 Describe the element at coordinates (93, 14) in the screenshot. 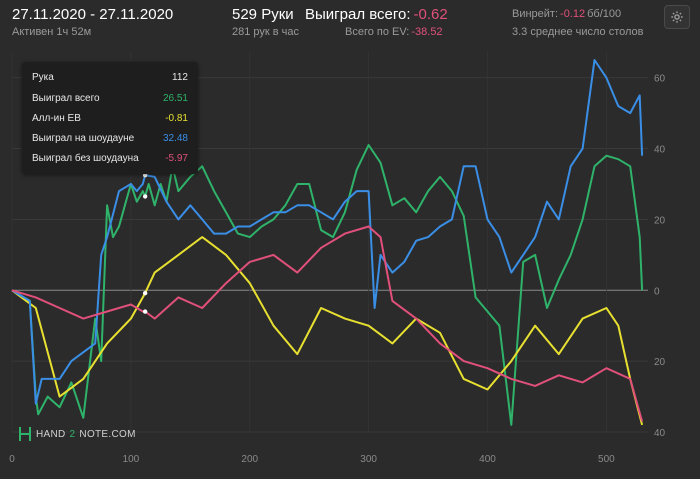

I see `date-range: 27.11.2020 - 27.11.2020` at that location.